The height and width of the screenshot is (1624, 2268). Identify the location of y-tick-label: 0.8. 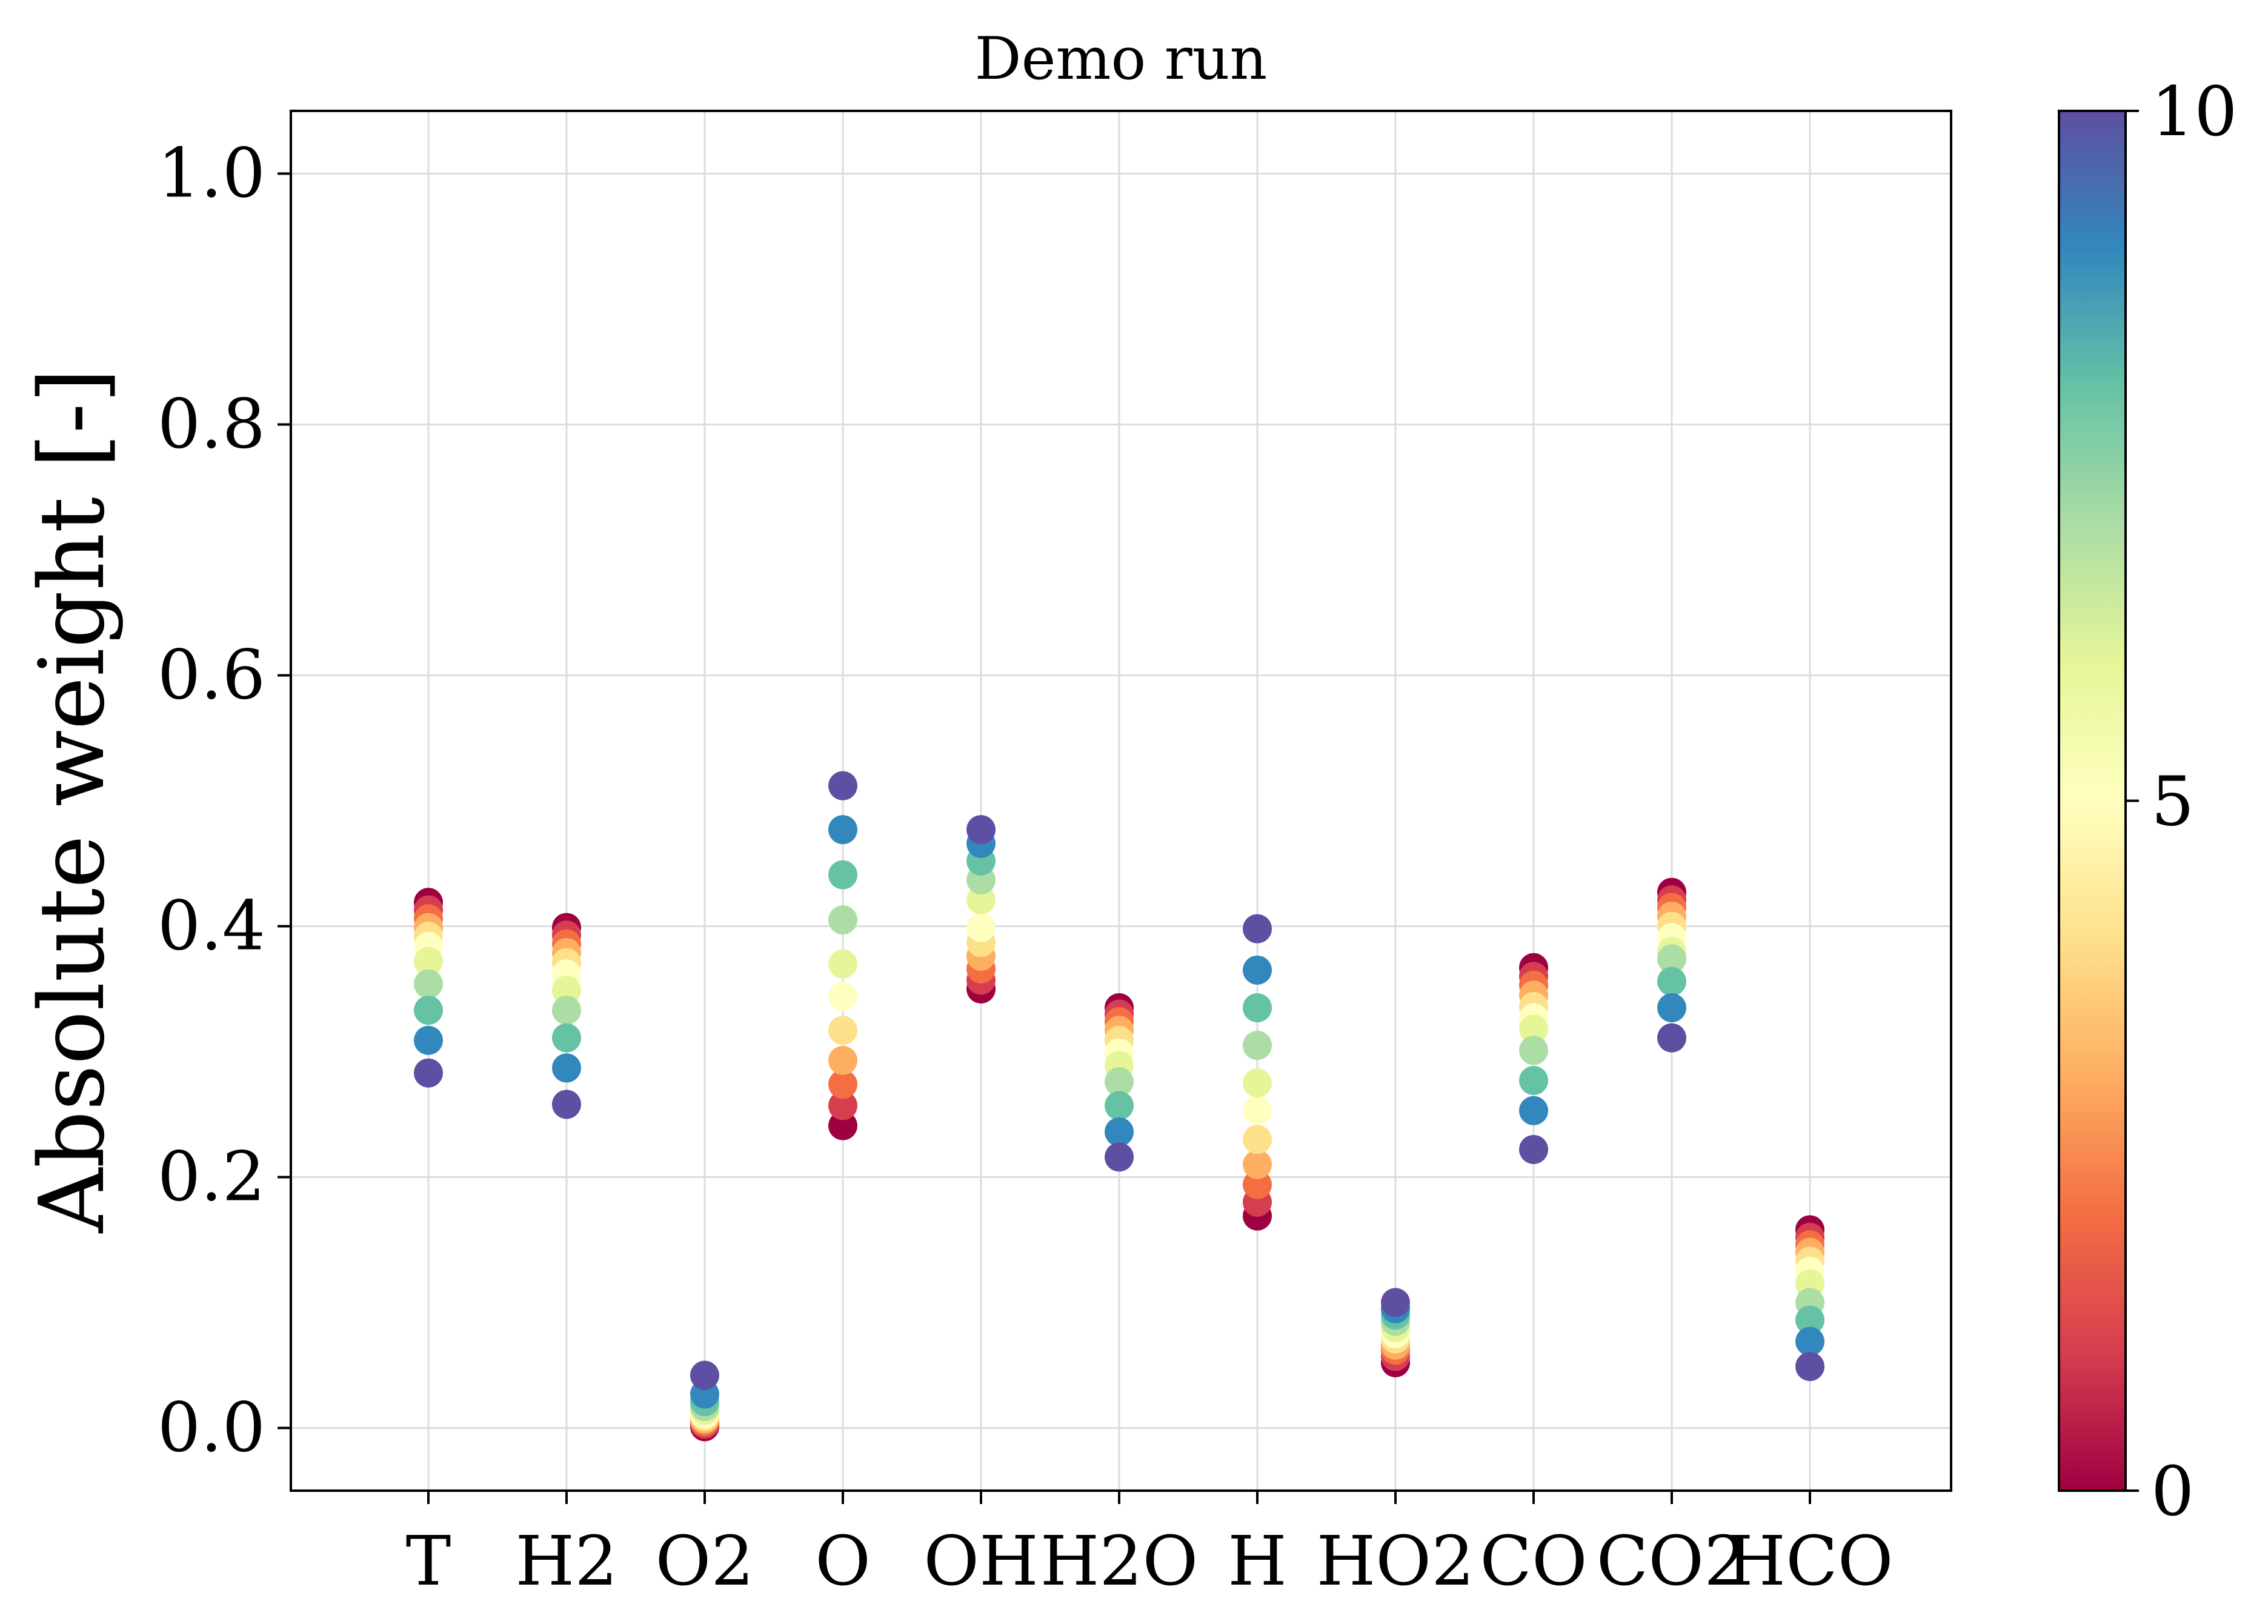
(212, 425).